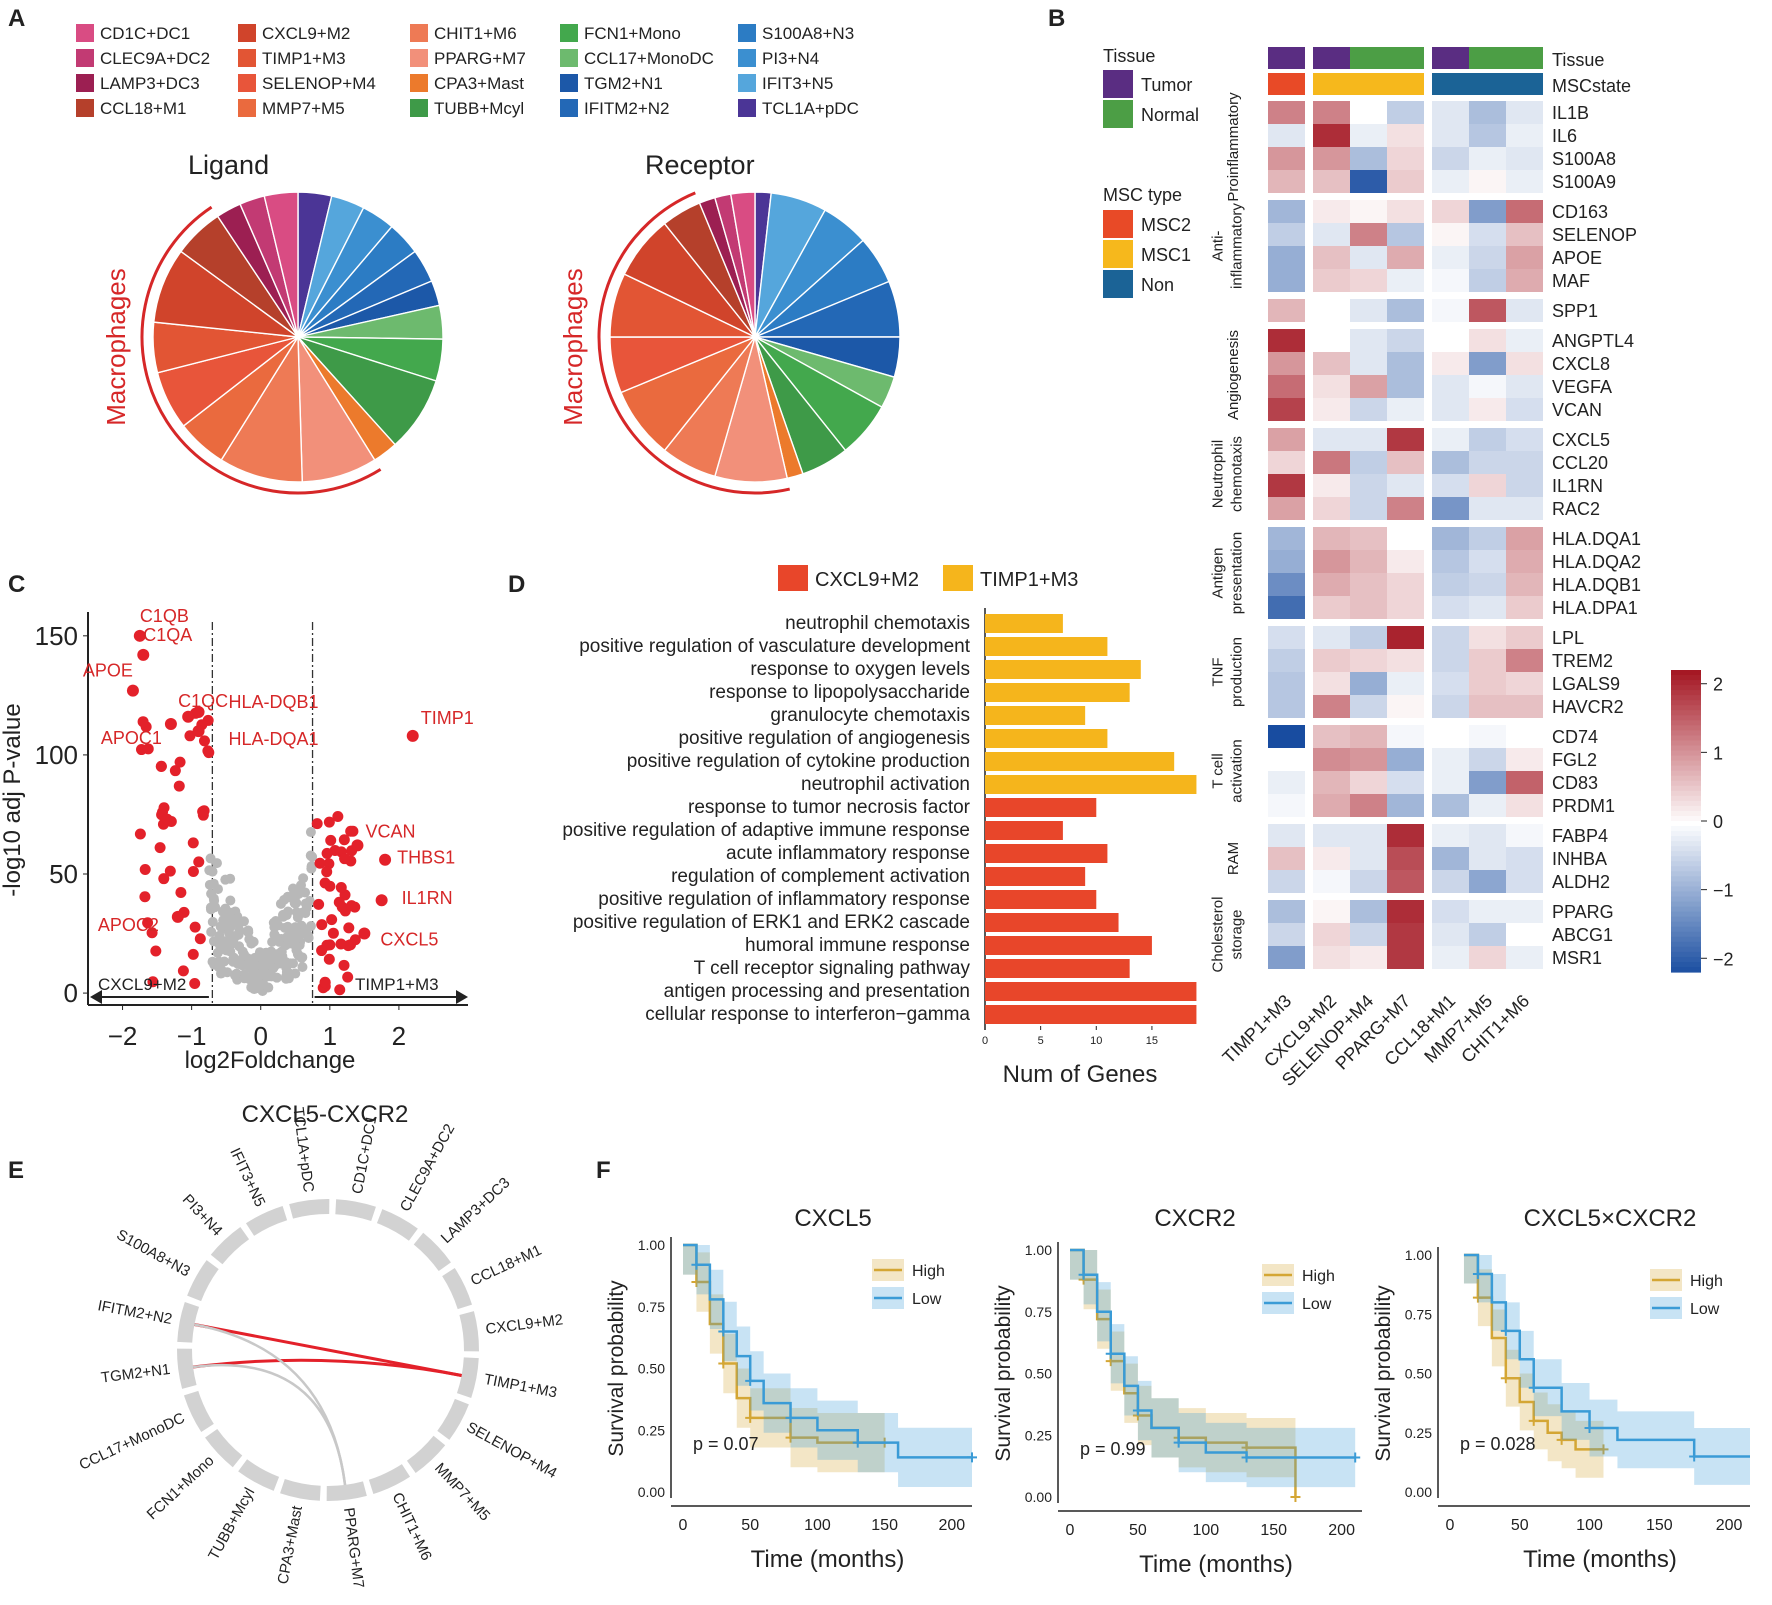  What do you see at coordinates (1582, 387) in the screenshot?
I see `gene-label-vegfa: VEGFA` at bounding box center [1582, 387].